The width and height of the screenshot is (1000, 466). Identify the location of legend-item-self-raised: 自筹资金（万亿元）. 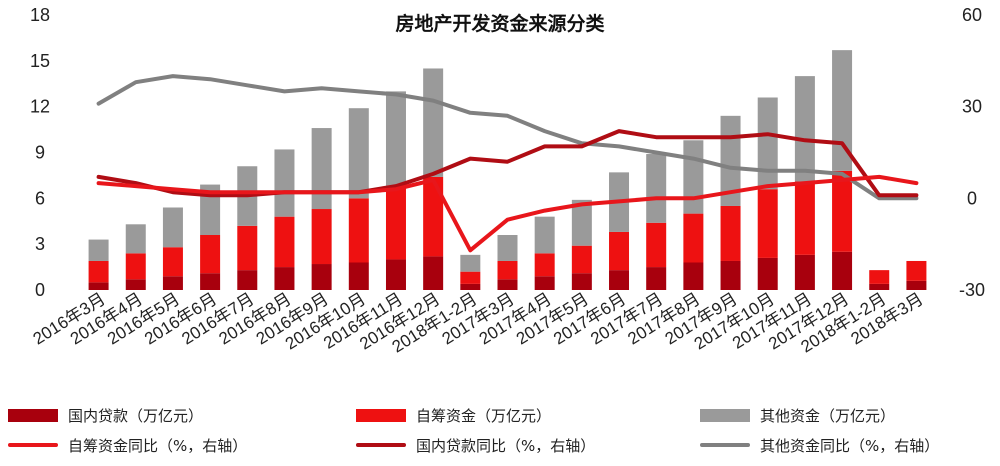
(453, 415).